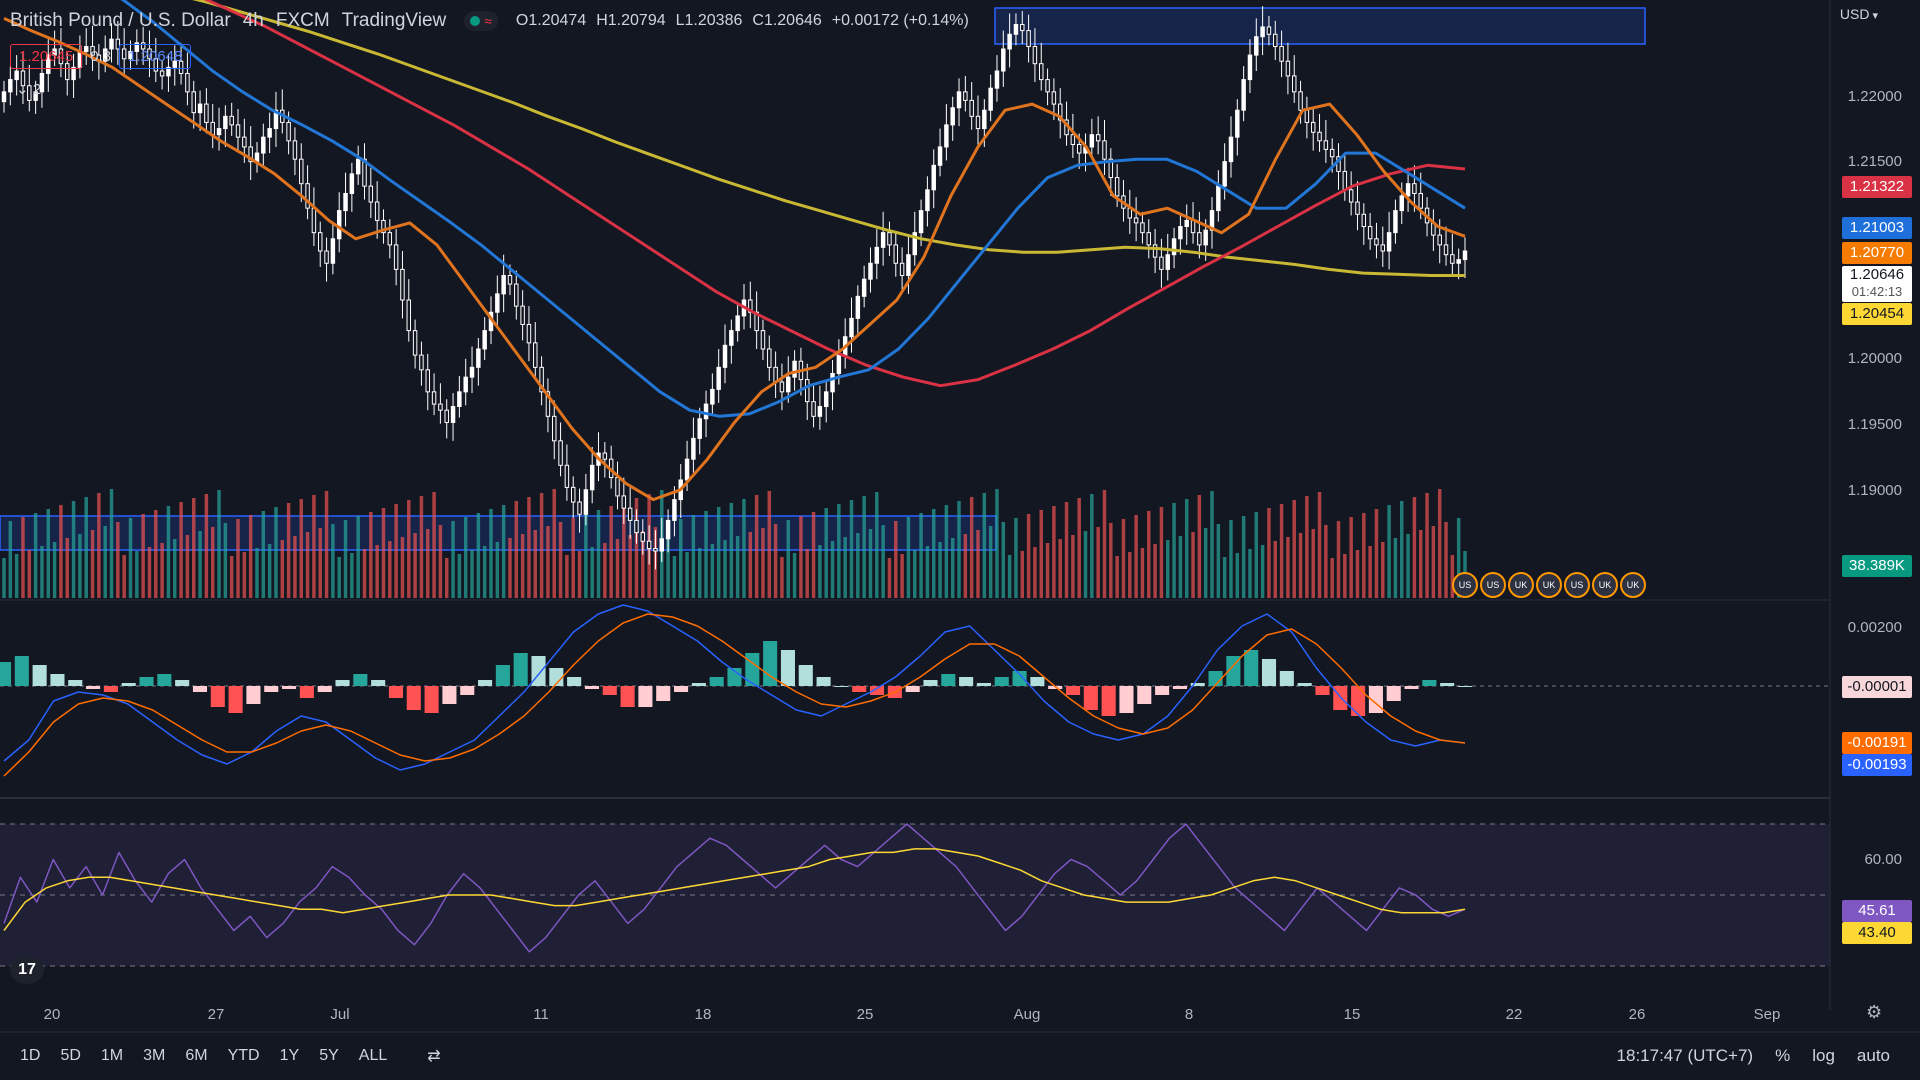  Describe the element at coordinates (154, 1055) in the screenshot. I see `range-3m: 3M` at that location.